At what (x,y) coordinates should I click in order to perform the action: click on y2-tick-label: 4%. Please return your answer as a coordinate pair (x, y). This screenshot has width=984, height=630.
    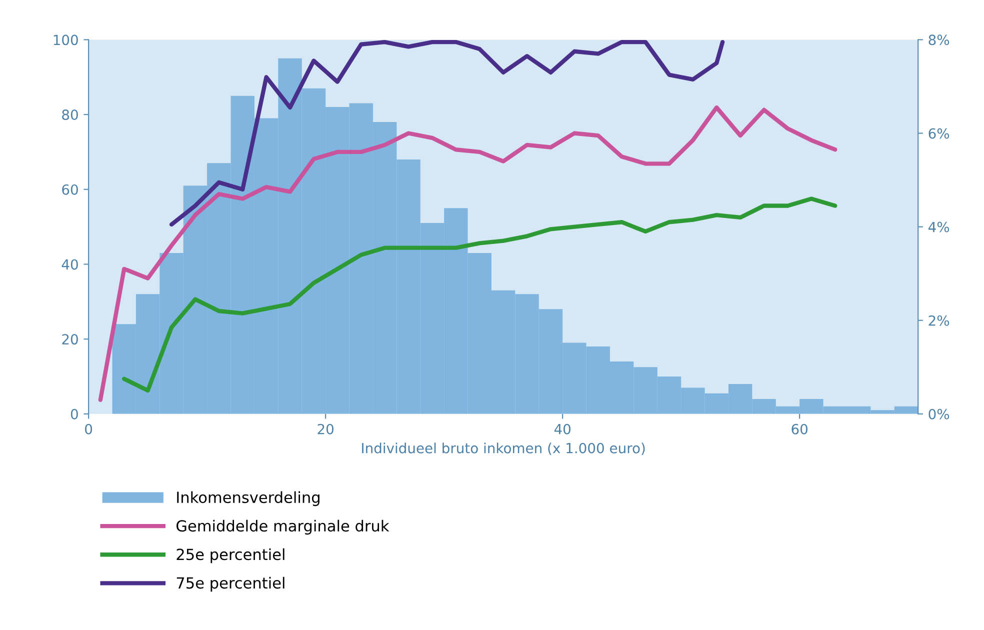
    Looking at the image, I should click on (939, 227).